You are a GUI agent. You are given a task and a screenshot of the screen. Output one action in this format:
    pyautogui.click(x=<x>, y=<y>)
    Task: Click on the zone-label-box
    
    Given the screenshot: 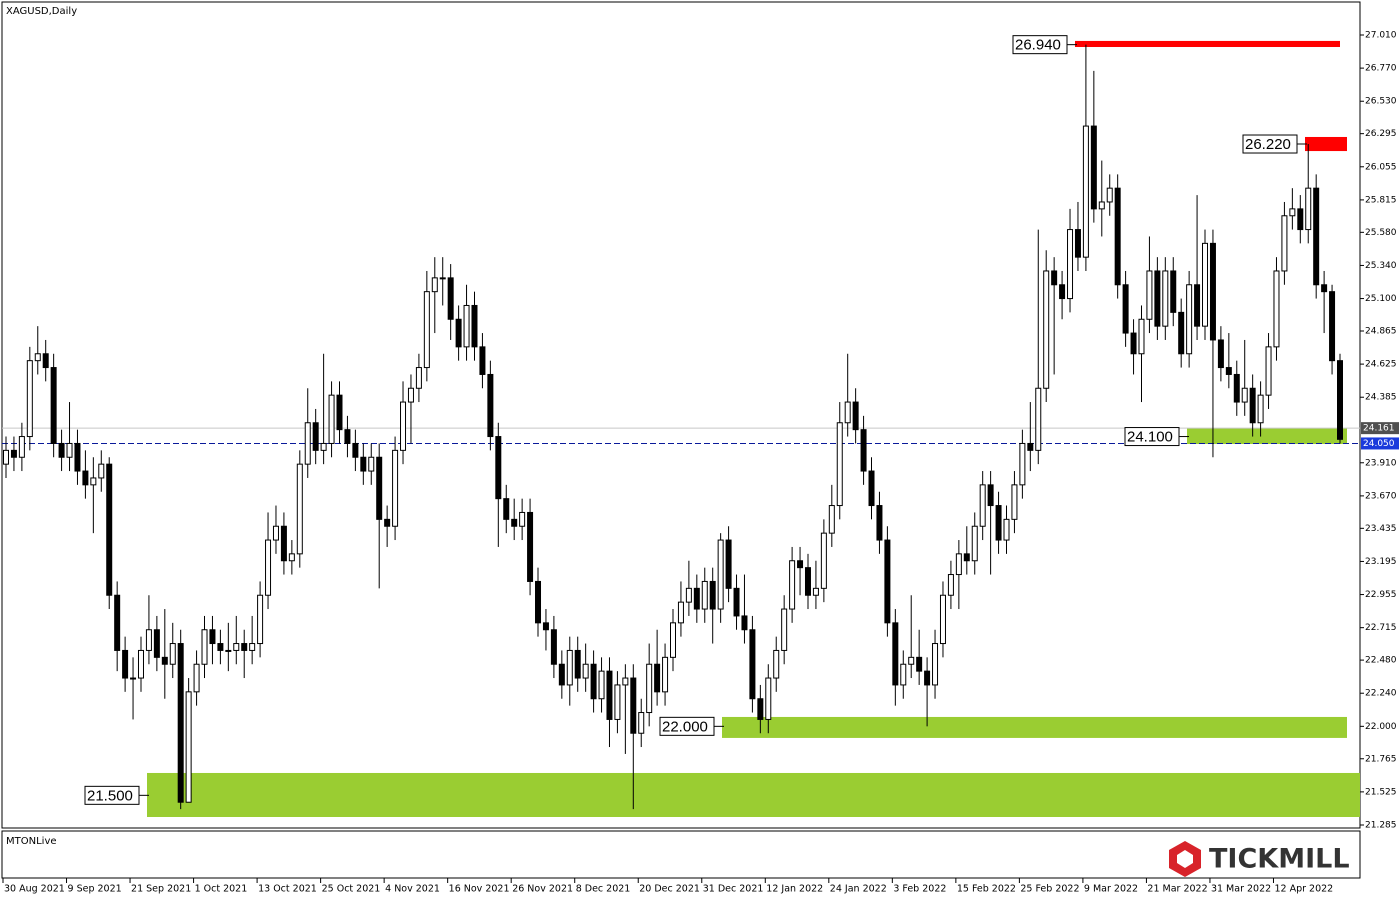 What is the action you would take?
    pyautogui.click(x=1270, y=144)
    